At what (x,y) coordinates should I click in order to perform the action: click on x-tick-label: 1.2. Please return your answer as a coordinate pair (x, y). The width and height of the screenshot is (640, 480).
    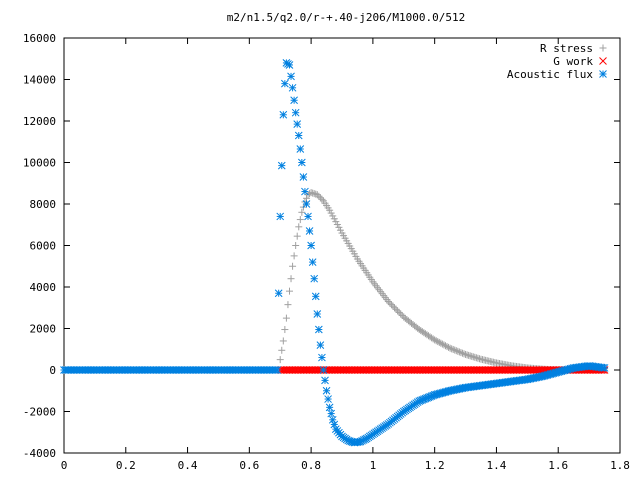
    Looking at the image, I should click on (435, 465).